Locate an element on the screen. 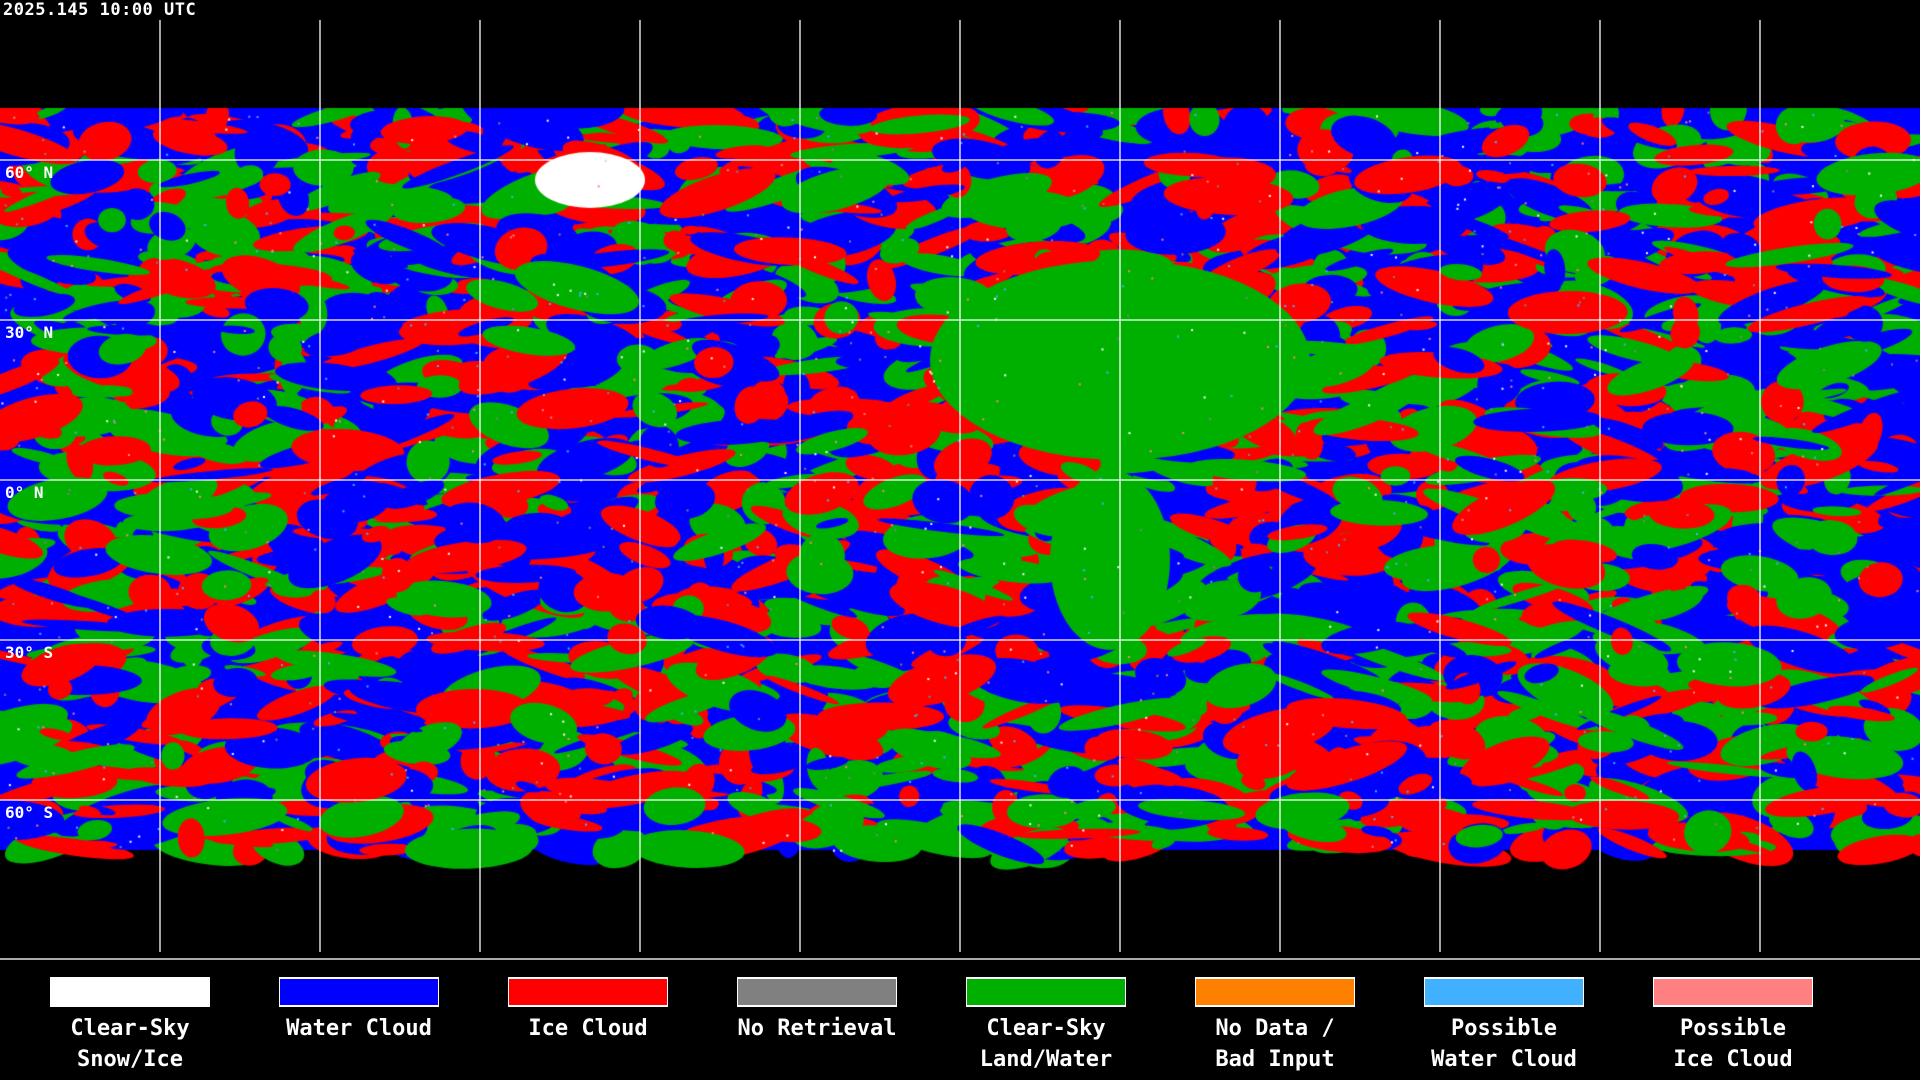  legend-item: Possible Water Cloud is located at coordinates (1504, 1026).